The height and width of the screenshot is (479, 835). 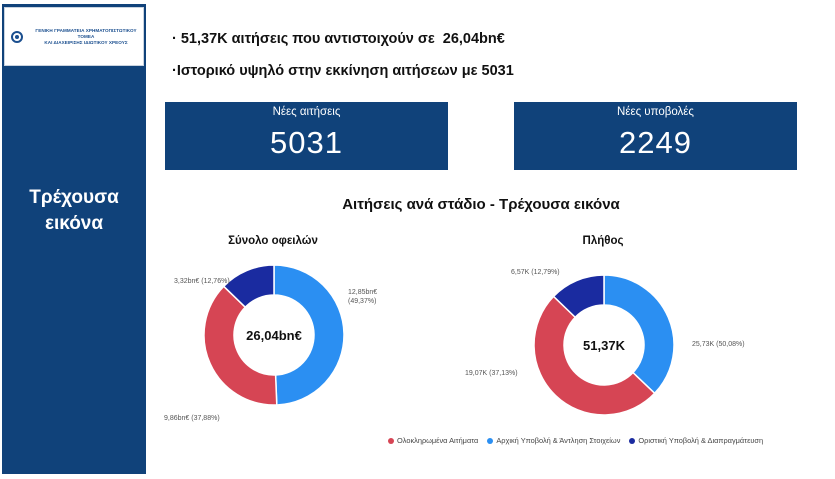 I want to click on section-title: Αιτήσεις ανά στάδιο - Τρέχουσα εικόνα, so click(x=481, y=204).